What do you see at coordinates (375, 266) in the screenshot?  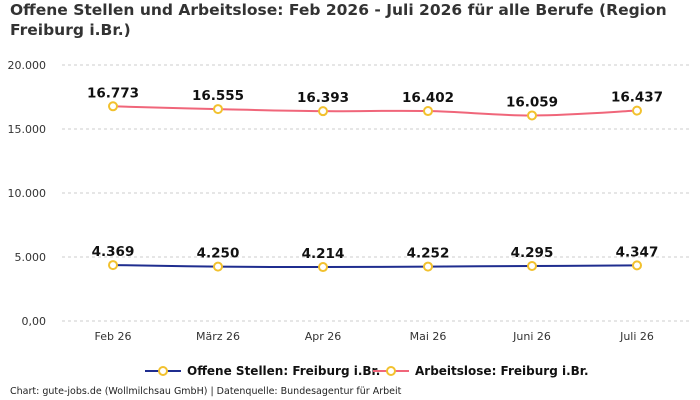 I see `series-line-offene_stellen` at bounding box center [375, 266].